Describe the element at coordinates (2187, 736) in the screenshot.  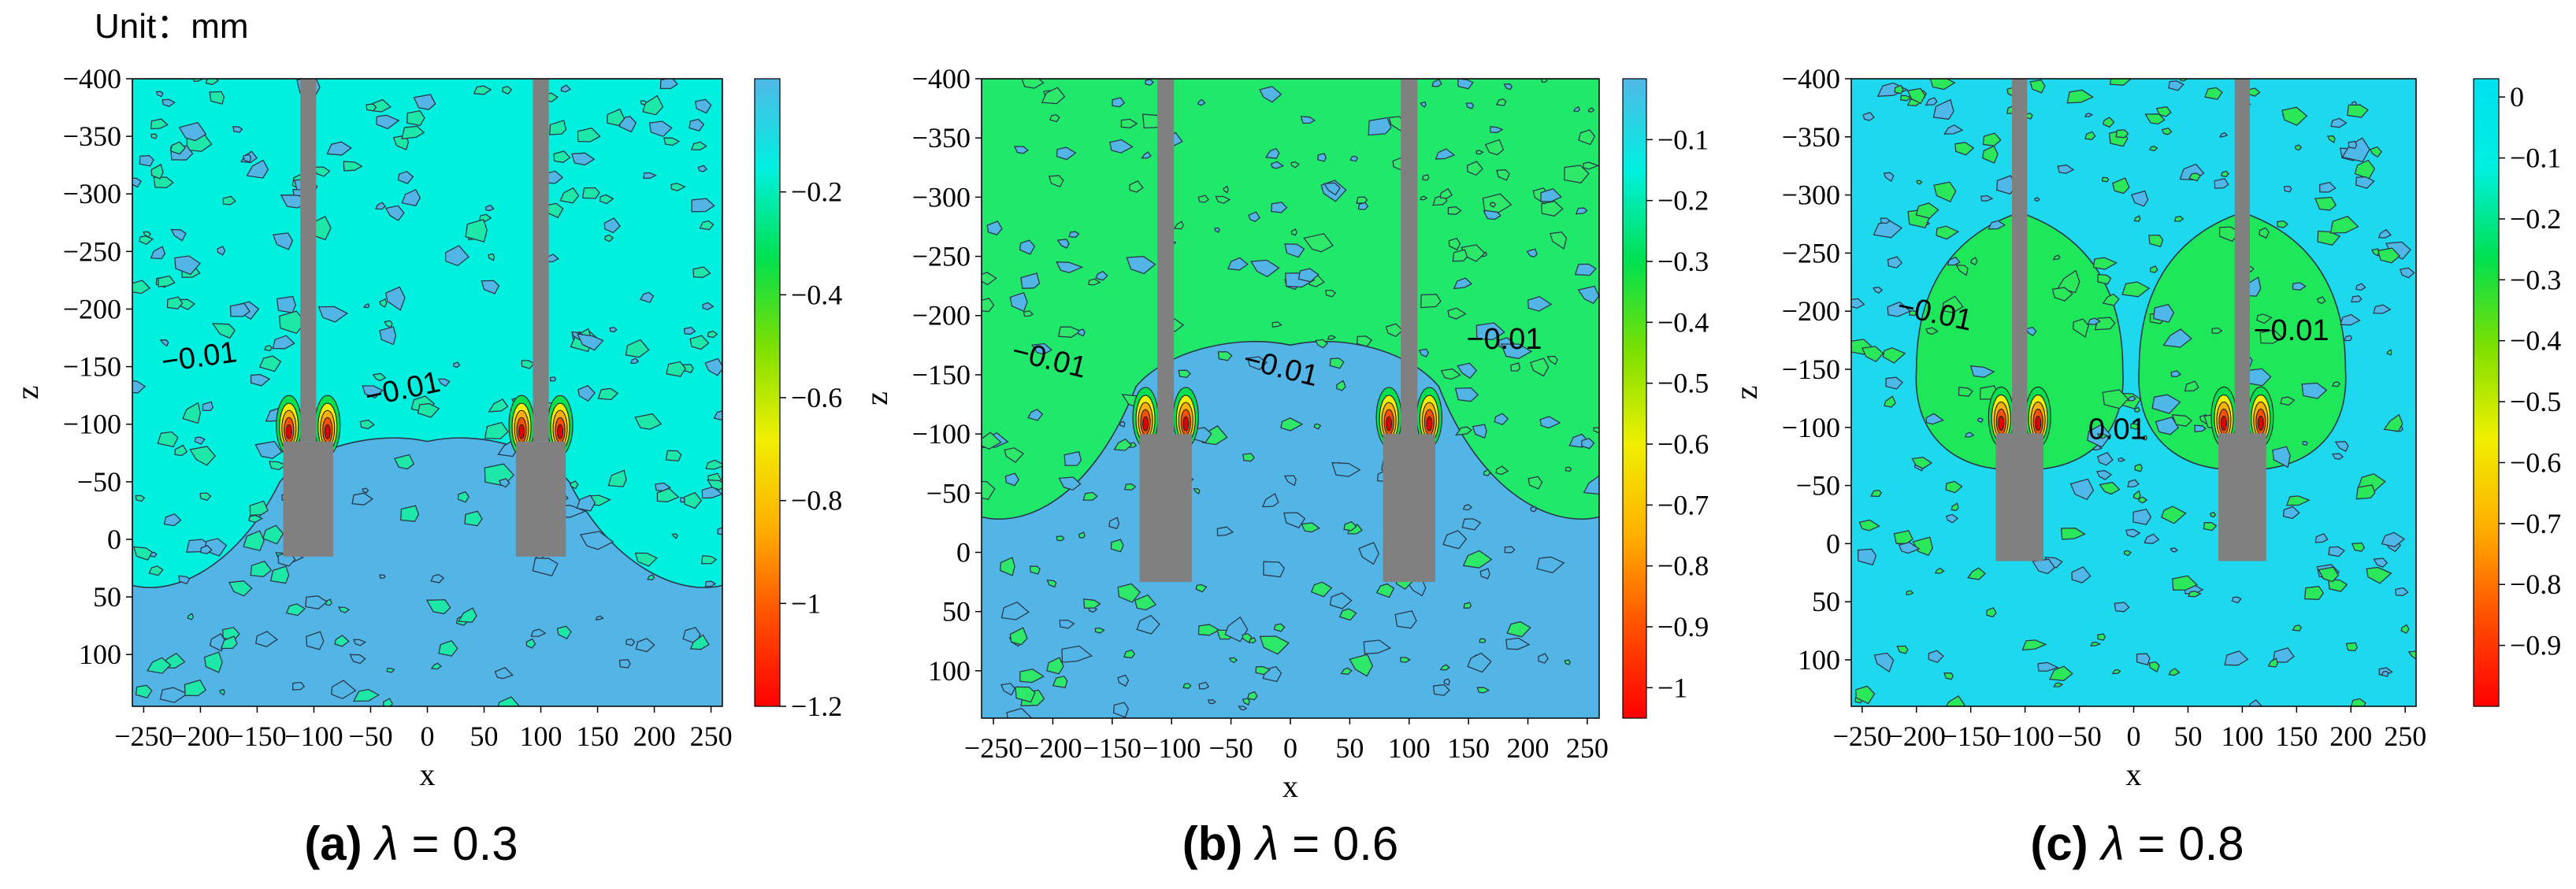
I see `x-tick-label: 50` at that location.